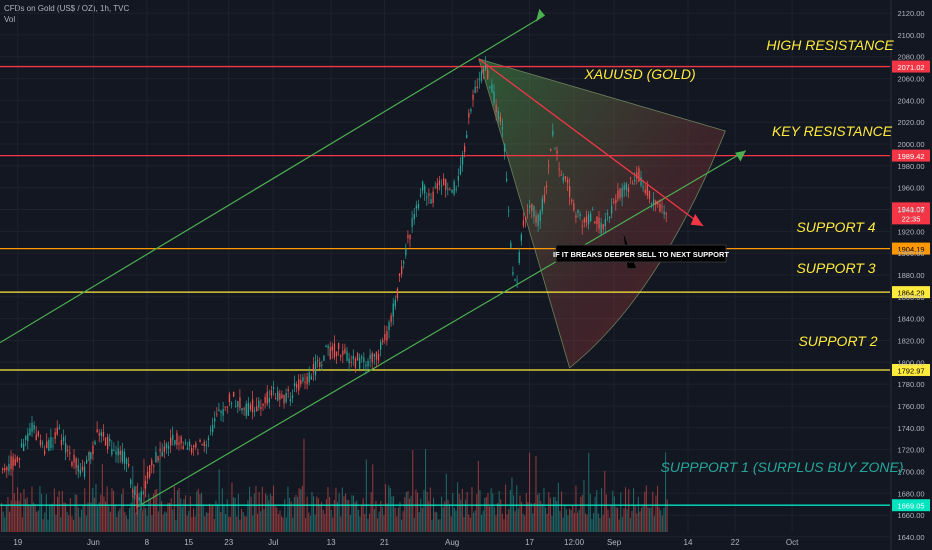  What do you see at coordinates (17, 542) in the screenshot?
I see `x-tick-label: 19` at bounding box center [17, 542].